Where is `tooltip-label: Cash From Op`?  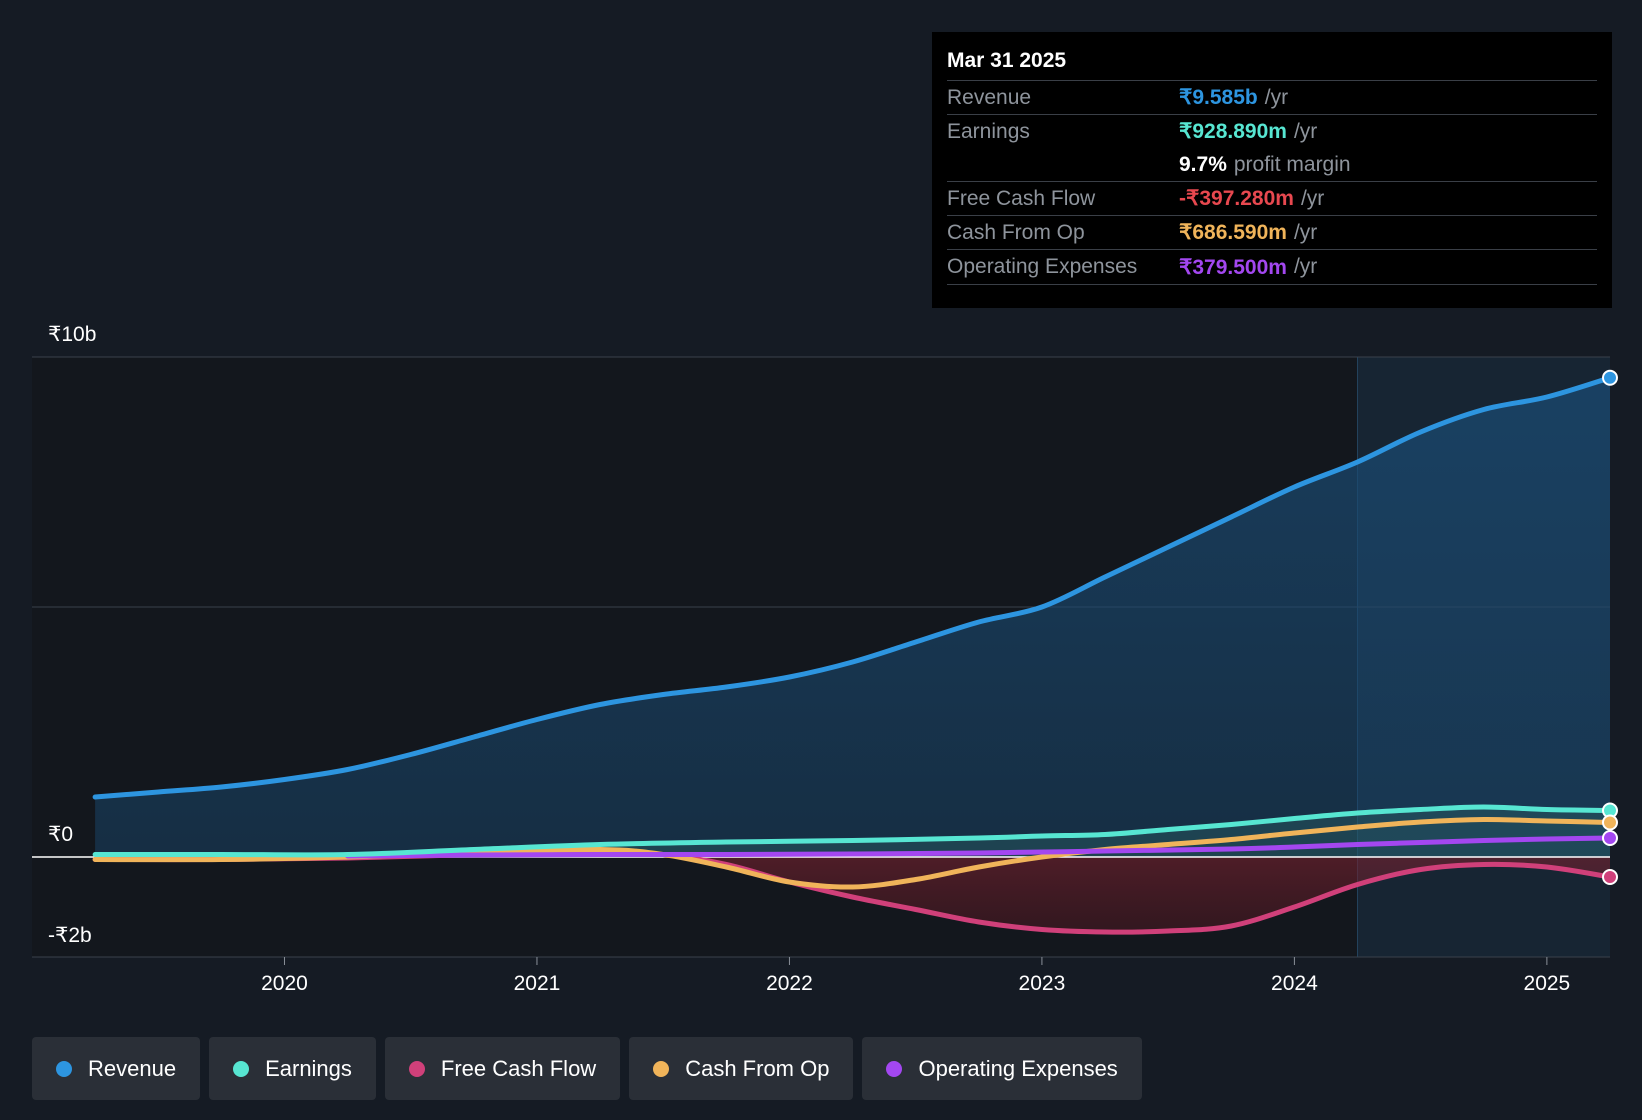 tooltip-label: Cash From Op is located at coordinates (1016, 232).